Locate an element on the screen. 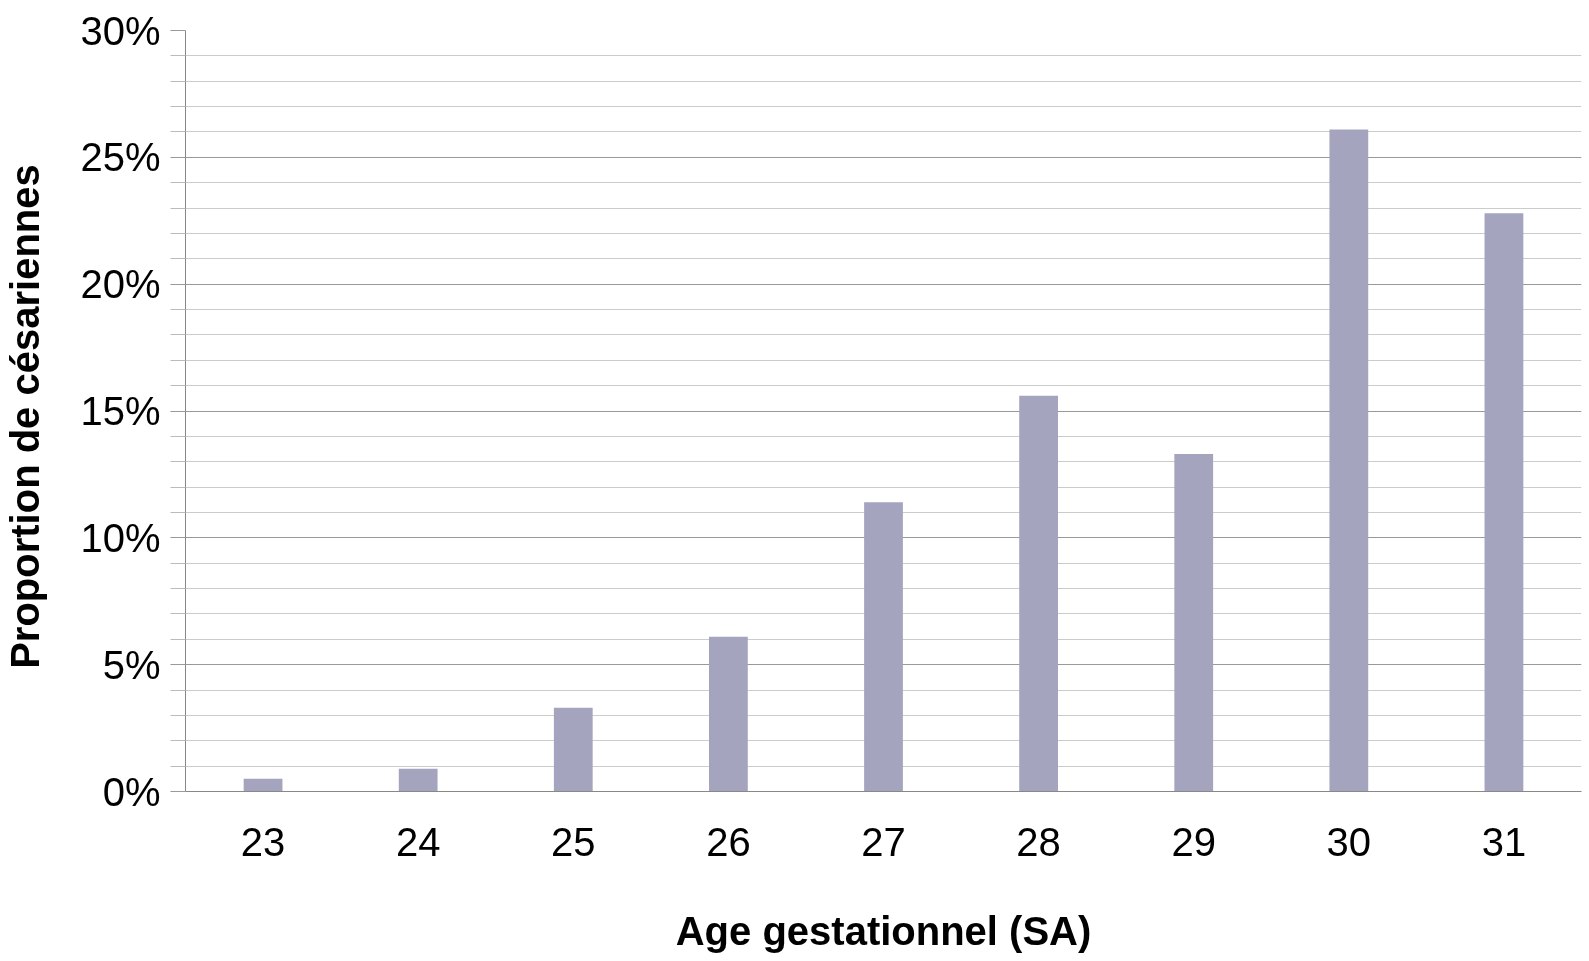  x-tick-label: 30 is located at coordinates (1349, 841).